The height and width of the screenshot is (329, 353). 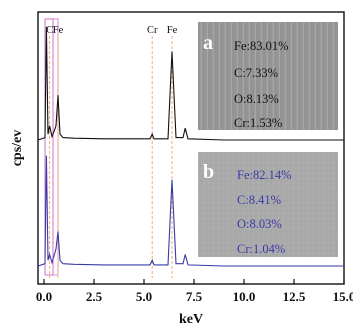 I want to click on inset-b-fe: Fe:82.14%, so click(x=264, y=175).